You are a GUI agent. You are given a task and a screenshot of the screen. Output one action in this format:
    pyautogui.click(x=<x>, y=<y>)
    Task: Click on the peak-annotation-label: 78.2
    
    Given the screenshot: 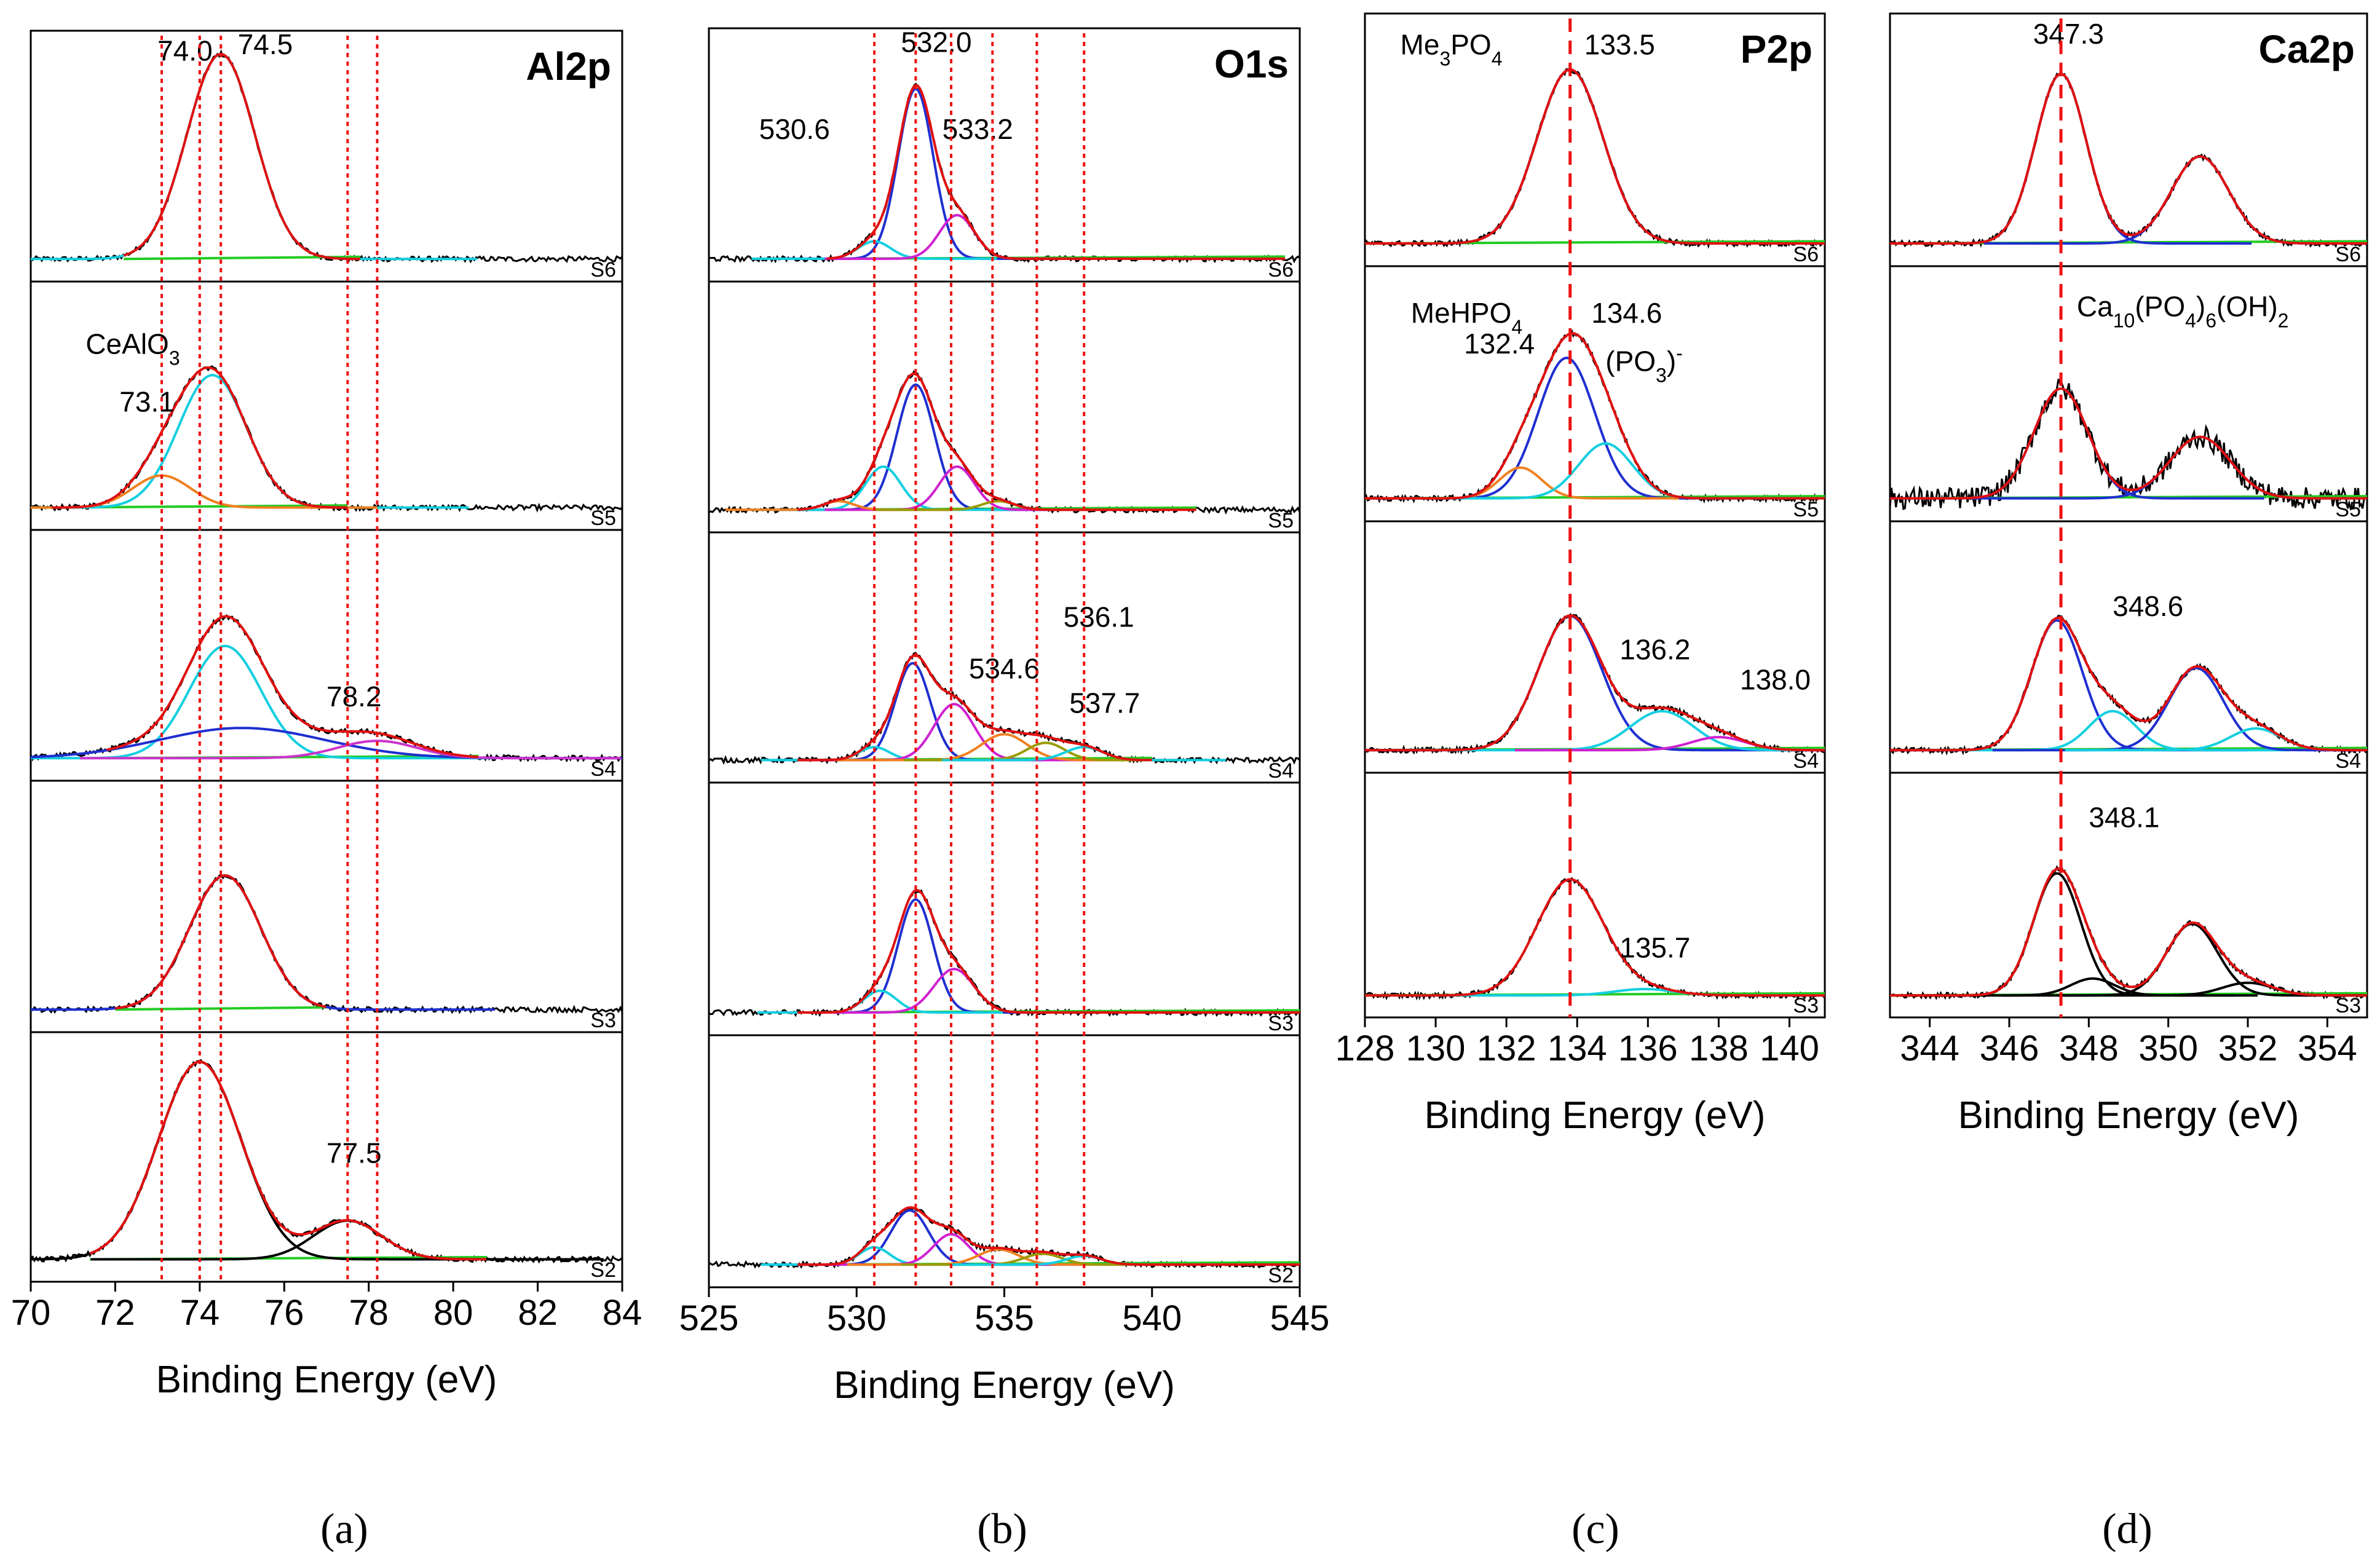 What is the action you would take?
    pyautogui.click(x=354, y=697)
    